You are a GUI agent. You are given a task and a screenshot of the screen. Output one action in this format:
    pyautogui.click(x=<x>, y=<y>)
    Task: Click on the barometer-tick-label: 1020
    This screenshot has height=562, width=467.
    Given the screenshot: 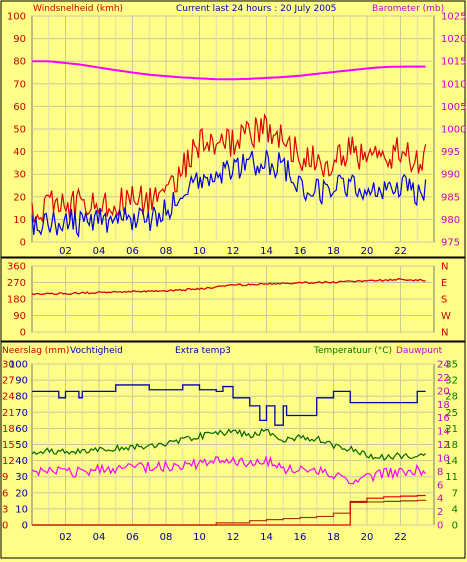 What is the action you would take?
    pyautogui.click(x=453, y=39)
    